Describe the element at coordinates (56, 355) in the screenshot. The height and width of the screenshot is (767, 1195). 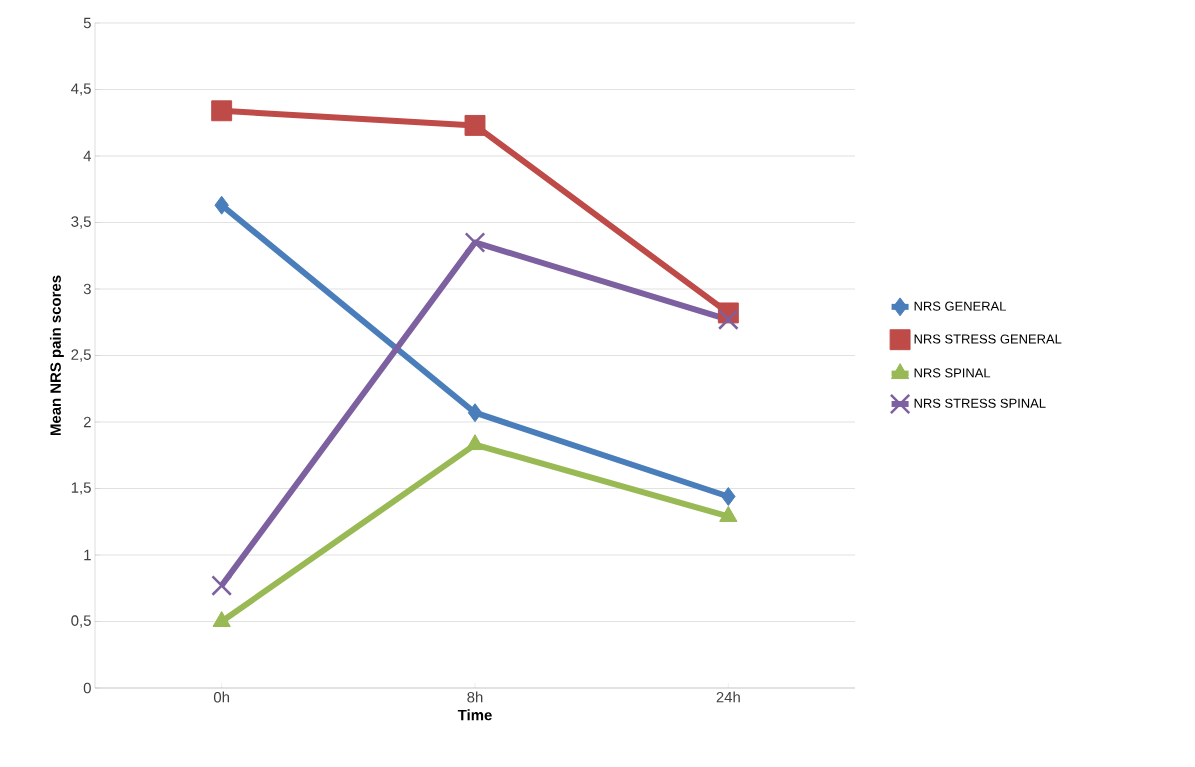
I see `y-axis-title: Mean NRS pain scores` at that location.